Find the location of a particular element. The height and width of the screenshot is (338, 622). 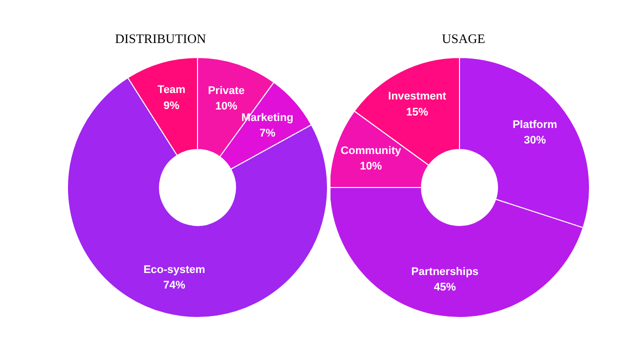

chart-title: DISTRIBUTION is located at coordinates (161, 38).